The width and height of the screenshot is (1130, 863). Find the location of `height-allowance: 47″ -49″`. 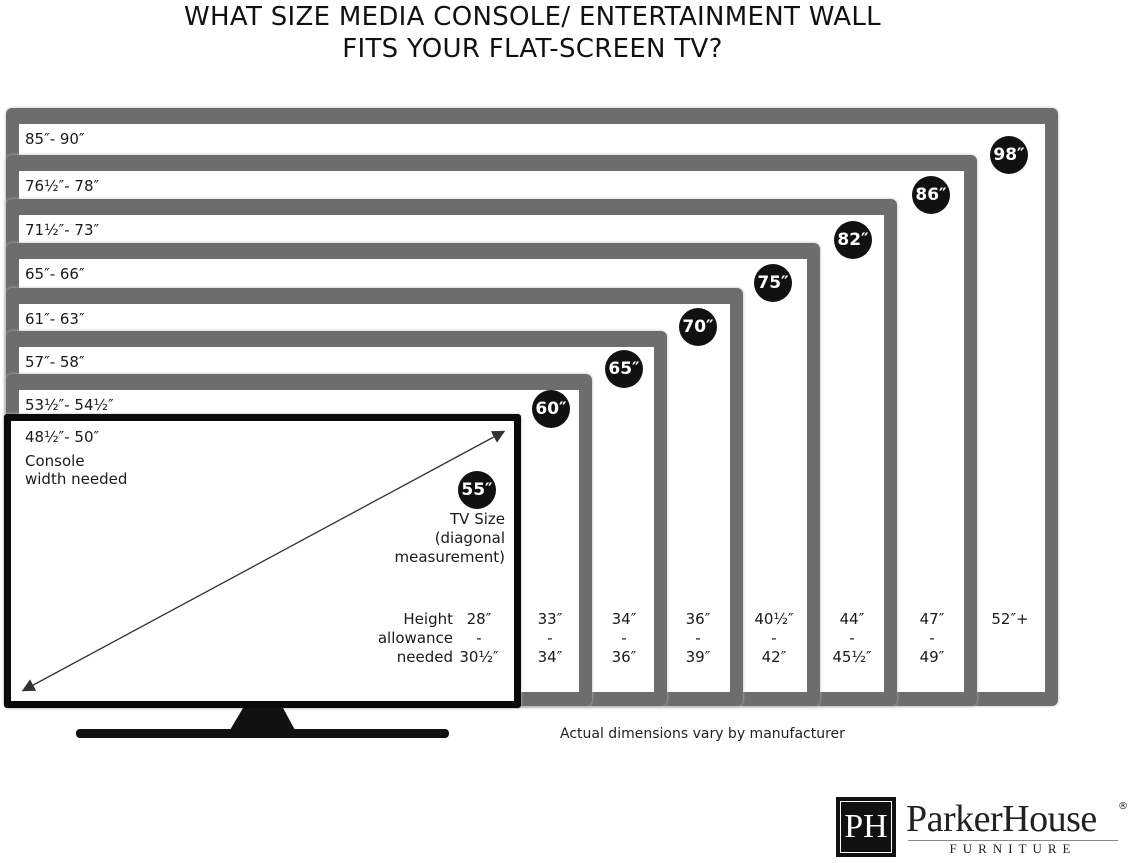

height-allowance: 47″ -49″ is located at coordinates (932, 638).